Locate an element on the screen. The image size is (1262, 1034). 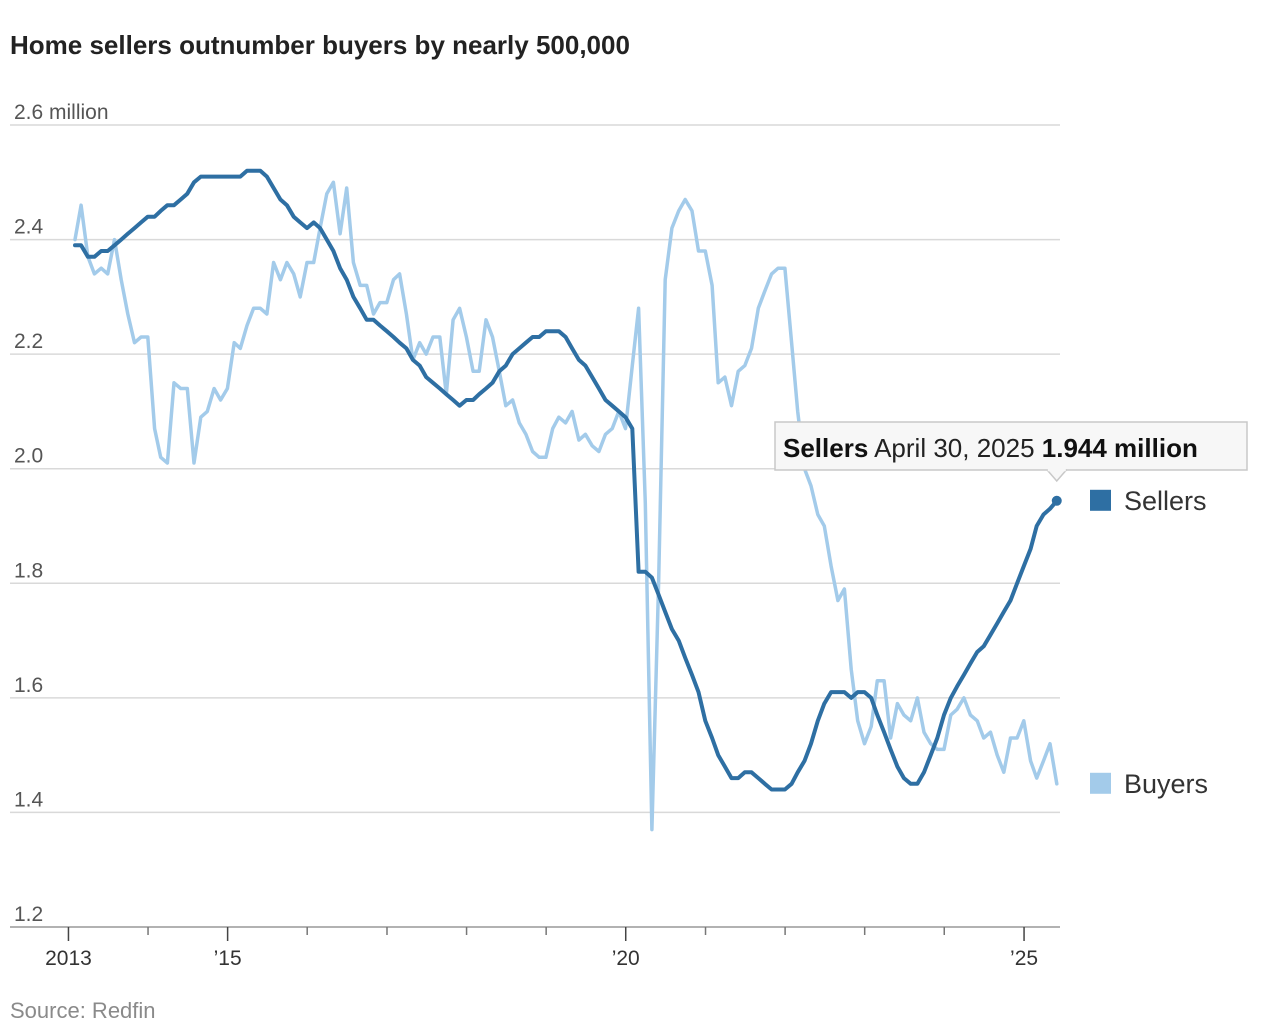
x-axis: 2013 ’15 ’20 ’25 is located at coordinates (535, 948).